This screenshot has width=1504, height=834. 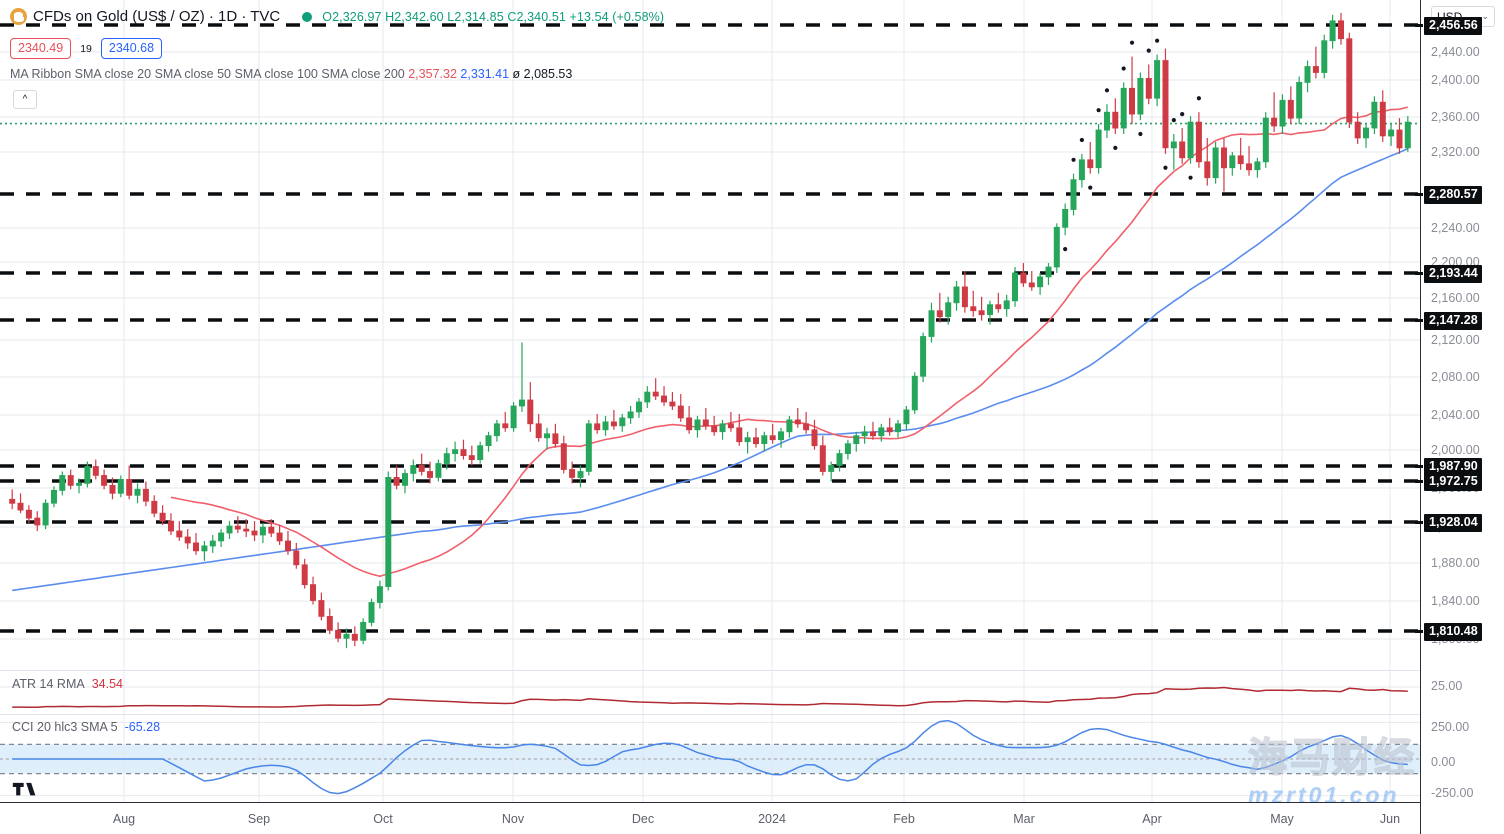 What do you see at coordinates (1448, 195) in the screenshot?
I see `price-level-label: 2,280.57` at bounding box center [1448, 195].